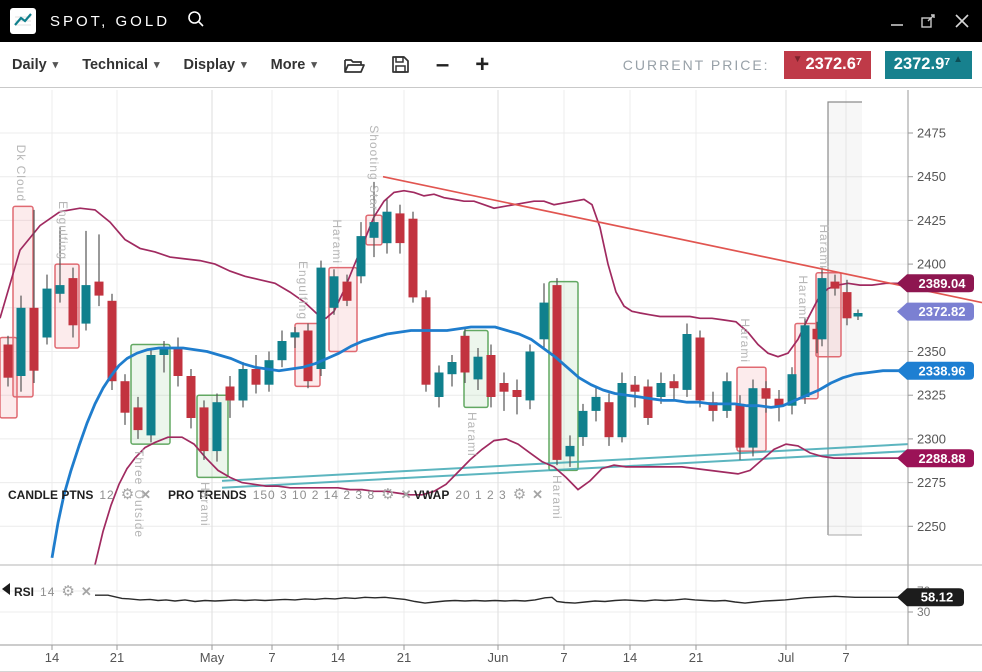 The height and width of the screenshot is (672, 982). What do you see at coordinates (931, 351) in the screenshot?
I see `price-axis-label: 2350` at bounding box center [931, 351].